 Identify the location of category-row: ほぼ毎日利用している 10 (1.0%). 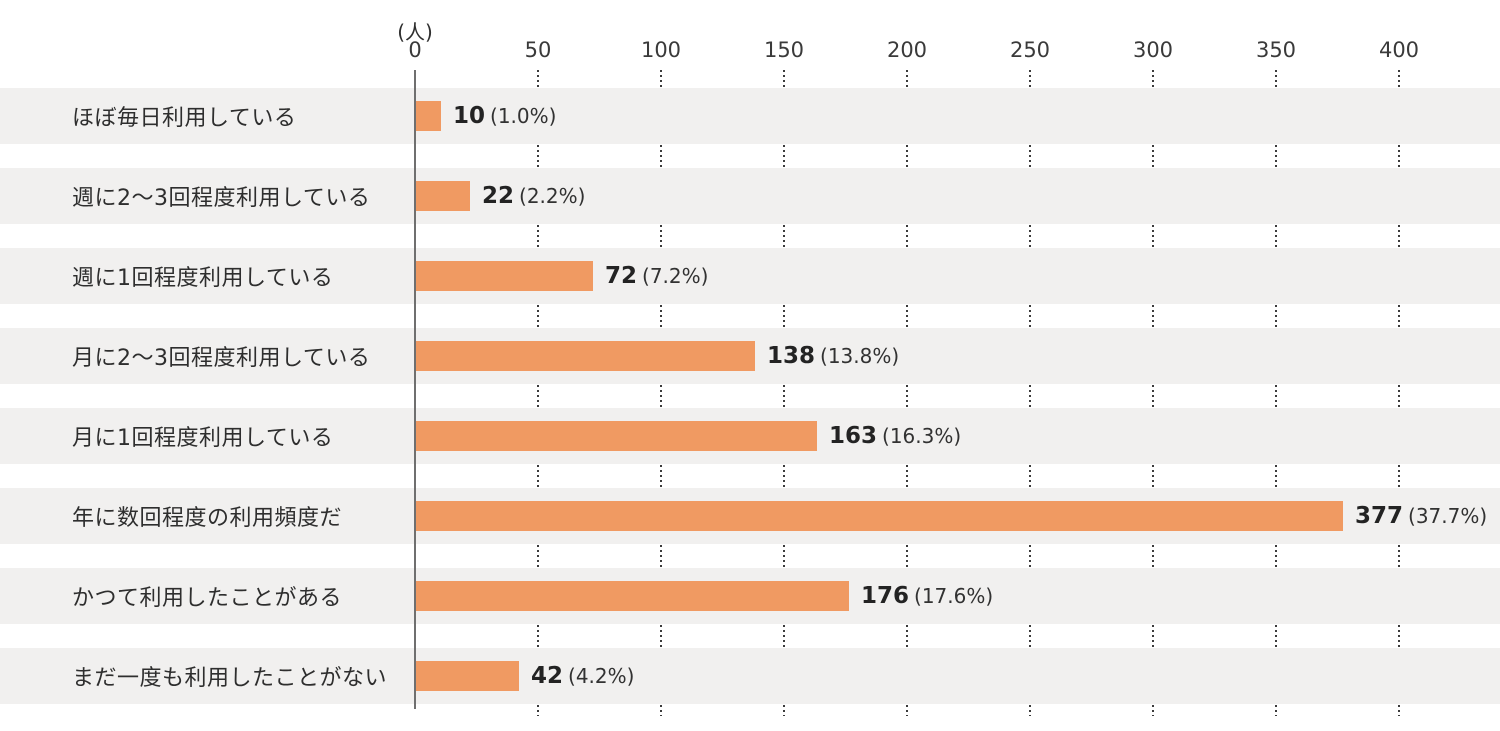
(750, 116).